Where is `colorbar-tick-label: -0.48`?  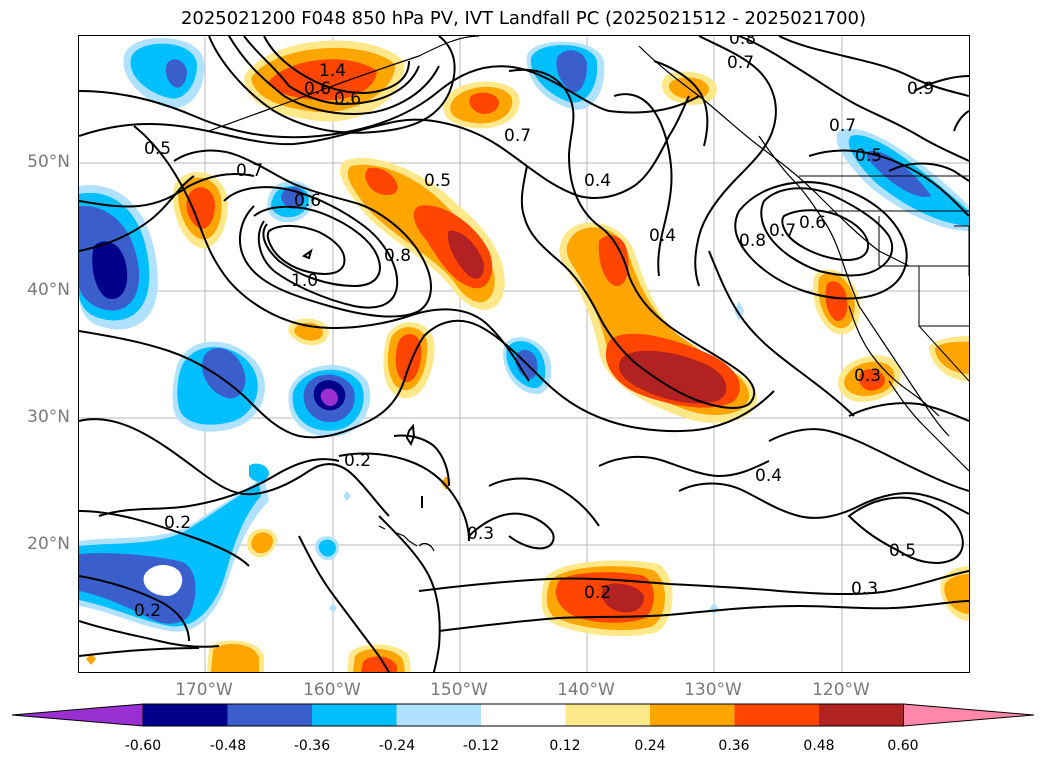 colorbar-tick-label: -0.48 is located at coordinates (228, 746).